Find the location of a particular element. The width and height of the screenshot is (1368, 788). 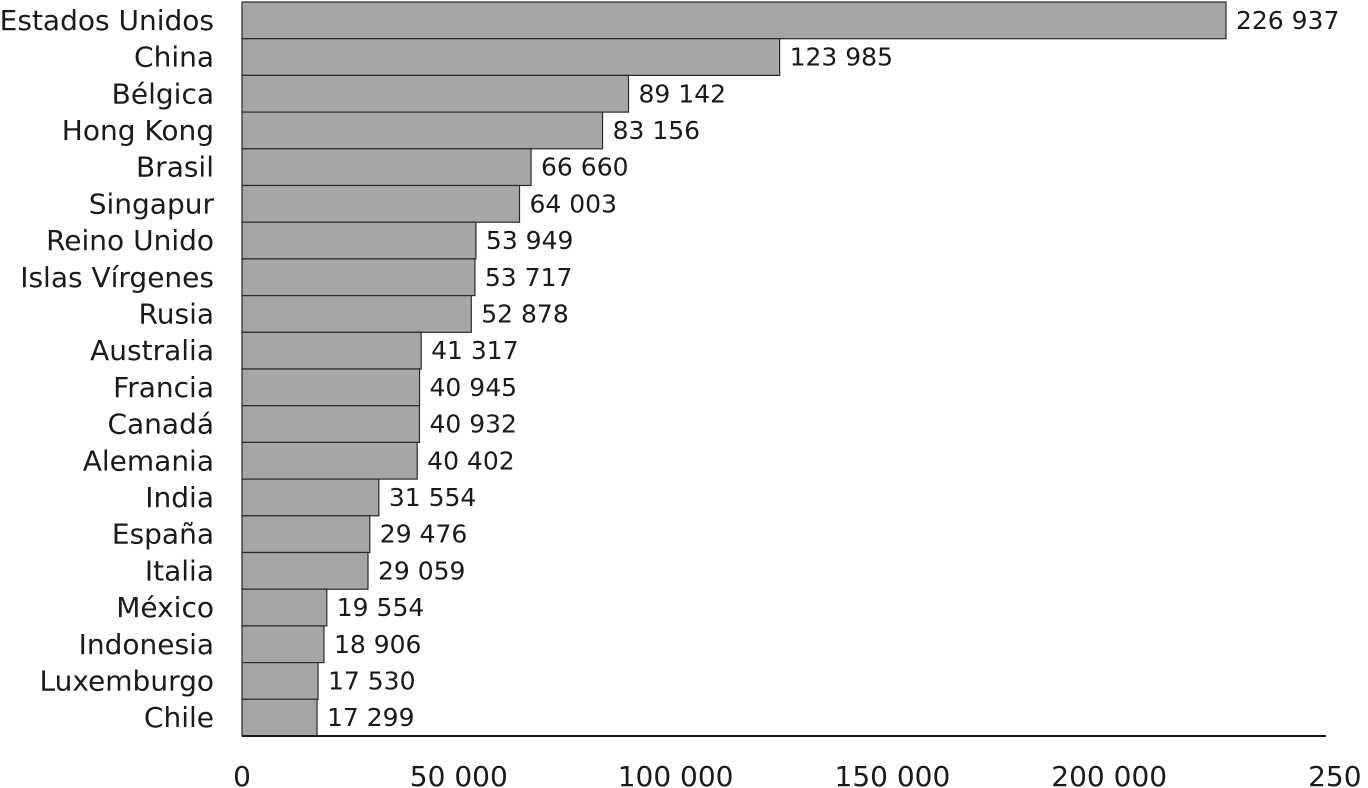

category-label-francia: Francia is located at coordinates (163, 387).